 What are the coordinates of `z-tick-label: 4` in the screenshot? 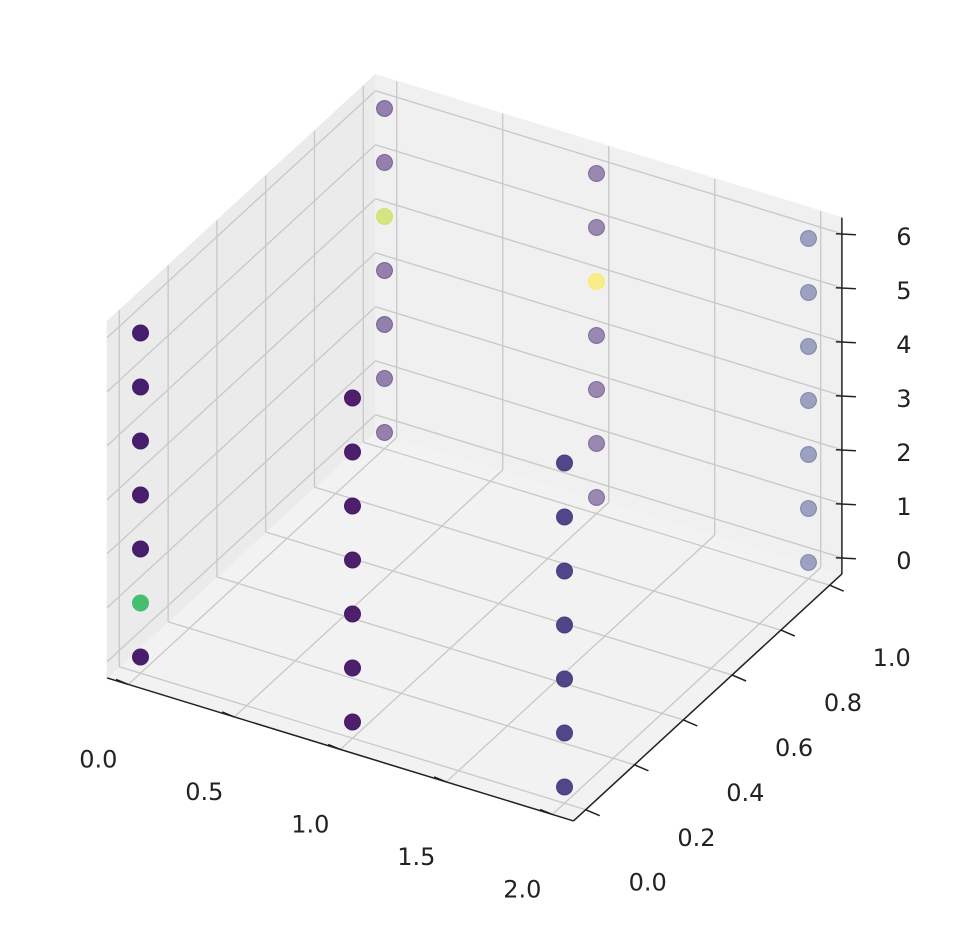 It's located at (903, 345).